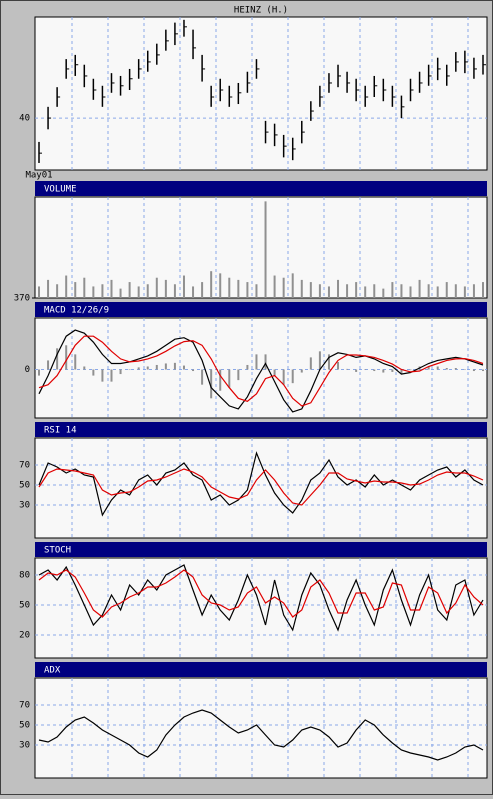 The width and height of the screenshot is (493, 799). I want to click on panel-title: ADX, so click(52, 671).